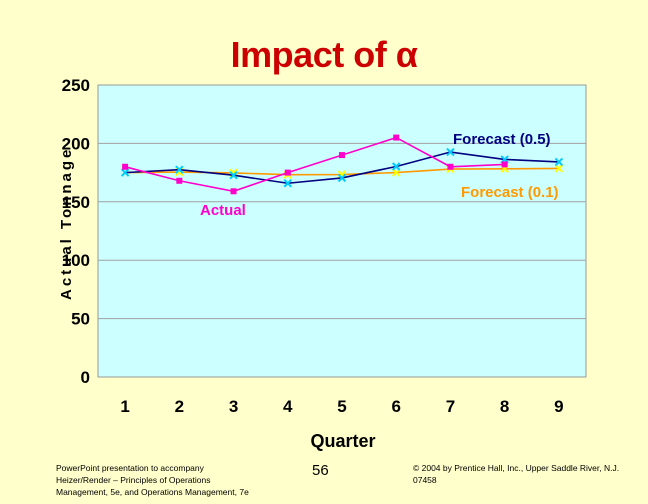 This screenshot has height=504, width=648. Describe the element at coordinates (76, 231) in the screenshot. I see `y-tick-labels: 0 50 100 150 200 250` at that location.